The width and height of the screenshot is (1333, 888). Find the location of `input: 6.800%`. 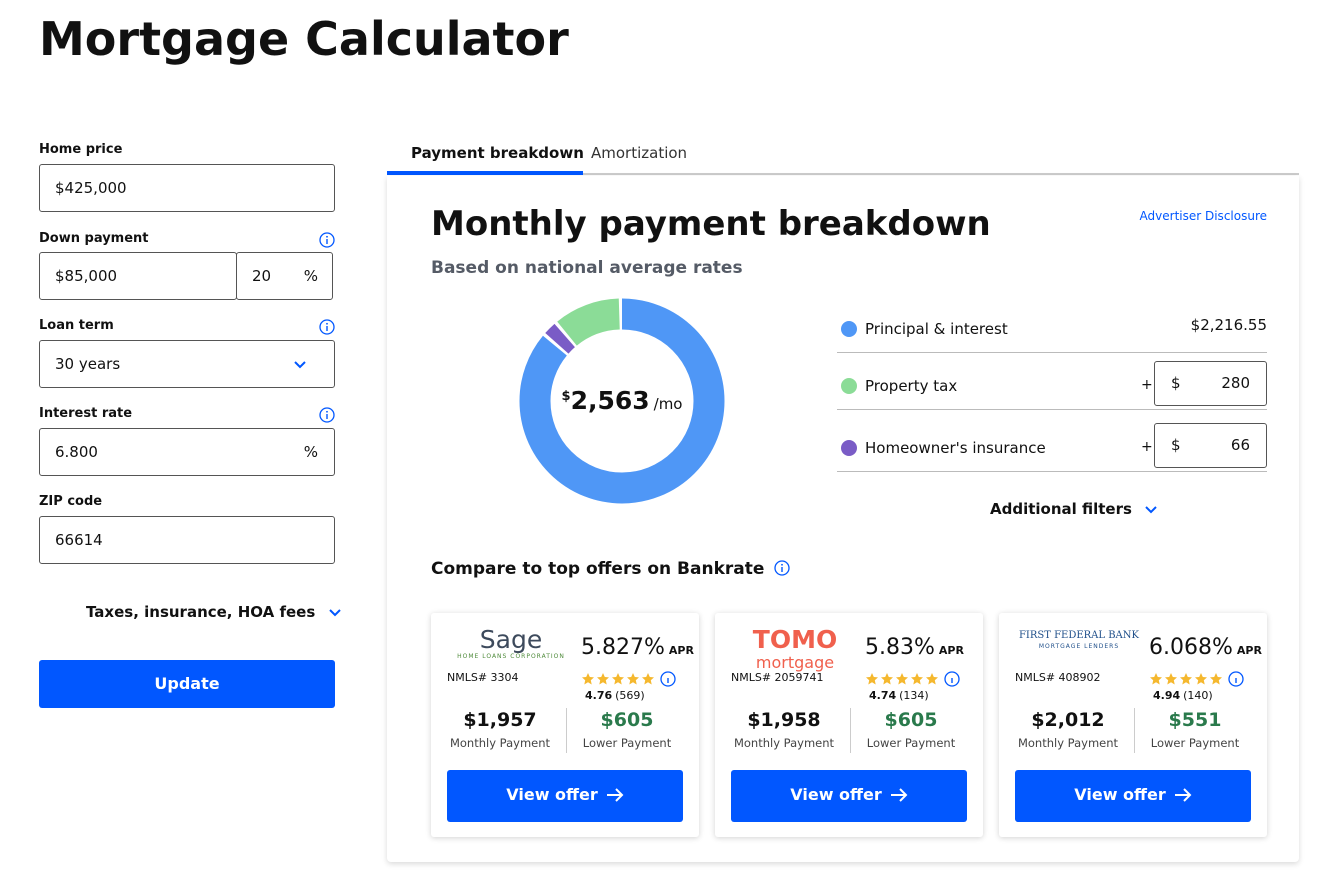

input: 6.800% is located at coordinates (187, 452).